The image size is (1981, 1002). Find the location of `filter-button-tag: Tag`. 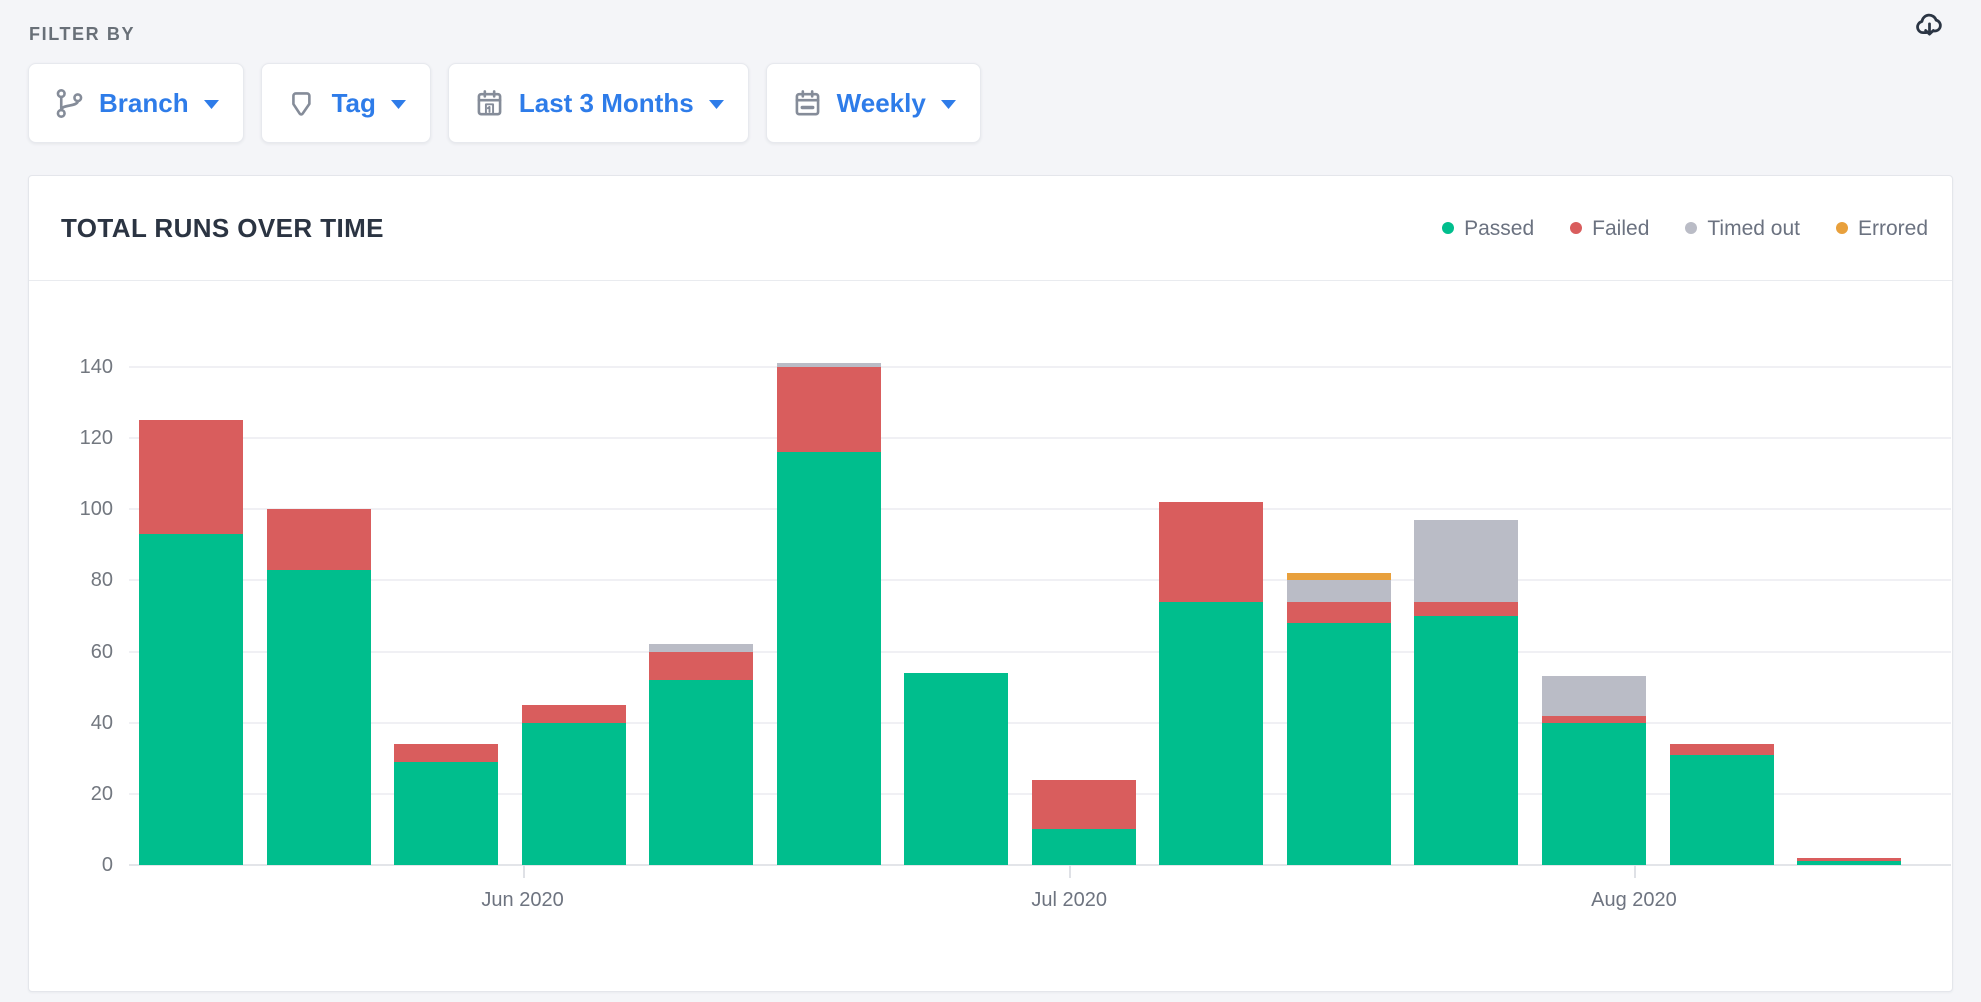

filter-button-tag: Tag is located at coordinates (345, 103).